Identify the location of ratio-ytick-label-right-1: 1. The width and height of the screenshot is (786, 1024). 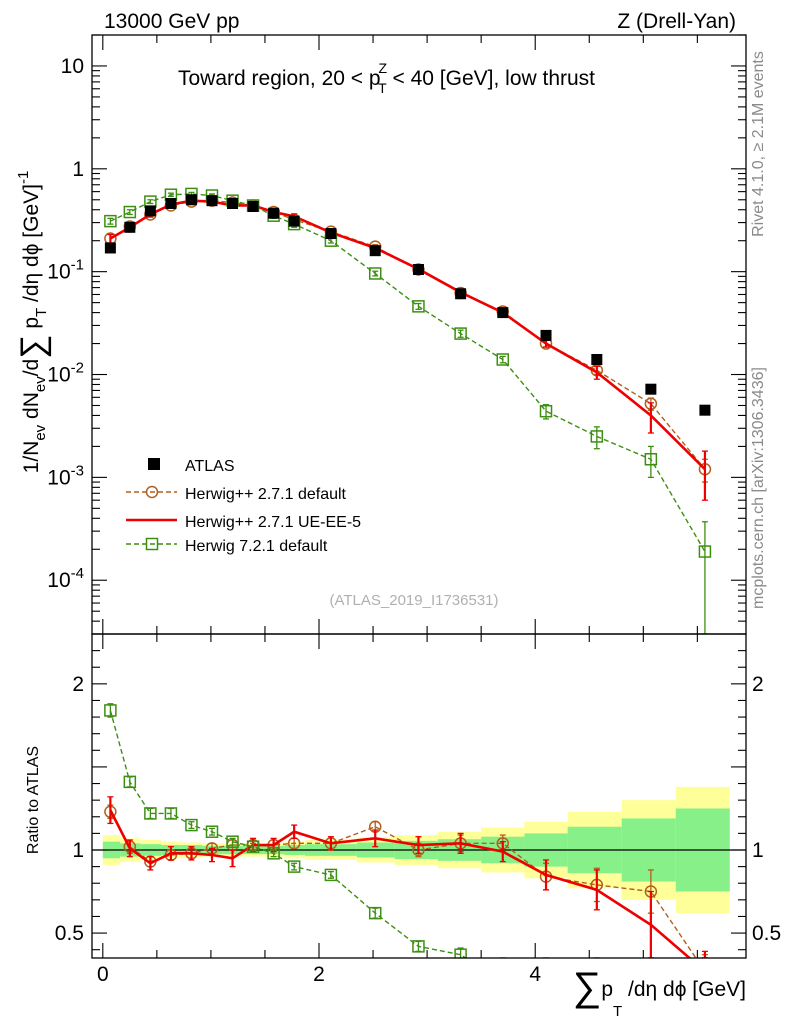
(758, 850).